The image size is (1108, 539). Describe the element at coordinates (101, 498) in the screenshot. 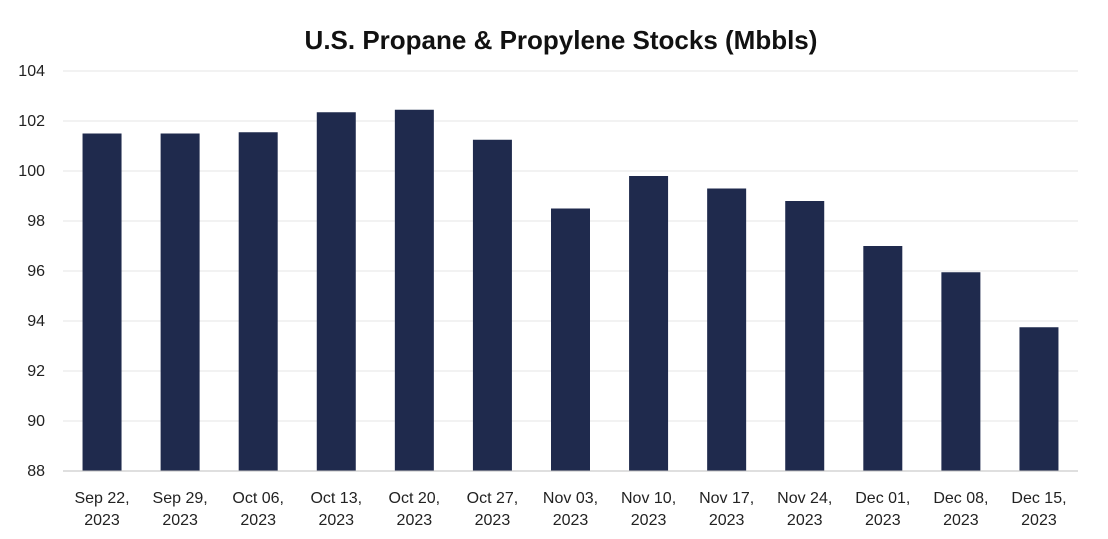

I see `x-tick-label-date: Sep 22,` at that location.